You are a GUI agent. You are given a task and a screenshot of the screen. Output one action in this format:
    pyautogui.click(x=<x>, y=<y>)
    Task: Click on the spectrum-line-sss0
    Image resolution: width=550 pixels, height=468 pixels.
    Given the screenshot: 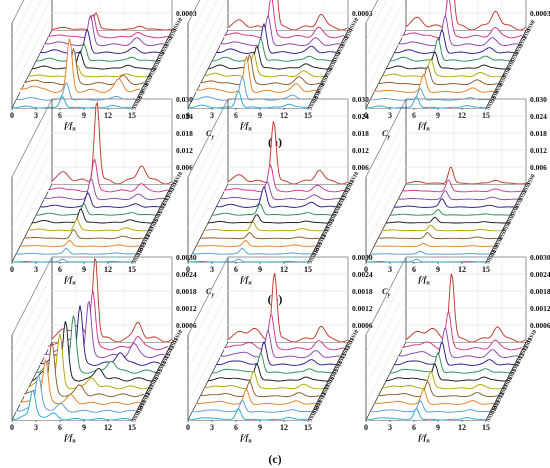 What is the action you would take?
    pyautogui.click(x=466, y=15)
    